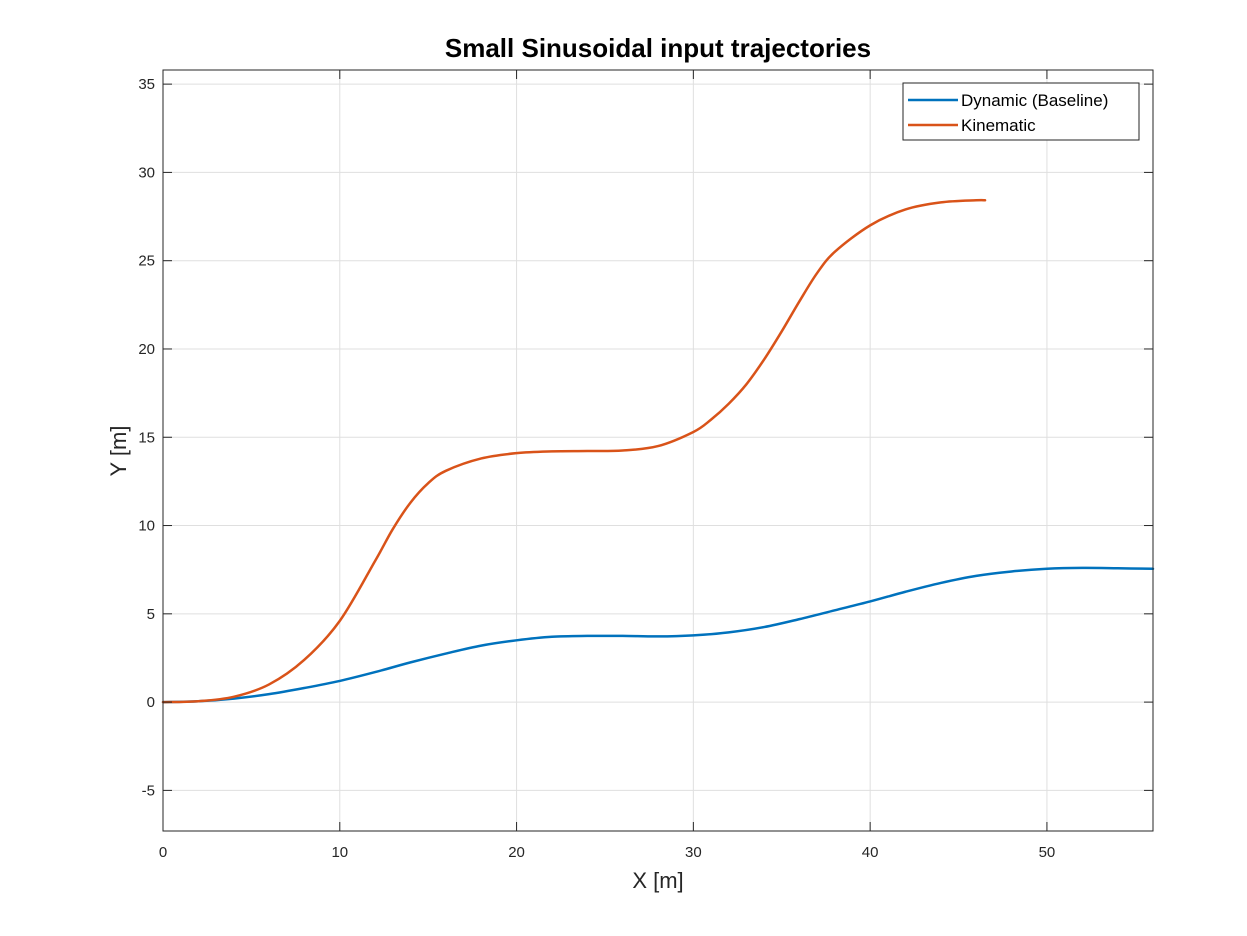 The width and height of the screenshot is (1247, 936). Describe the element at coordinates (118, 451) in the screenshot. I see `y-axis-label: Y [m]` at that location.